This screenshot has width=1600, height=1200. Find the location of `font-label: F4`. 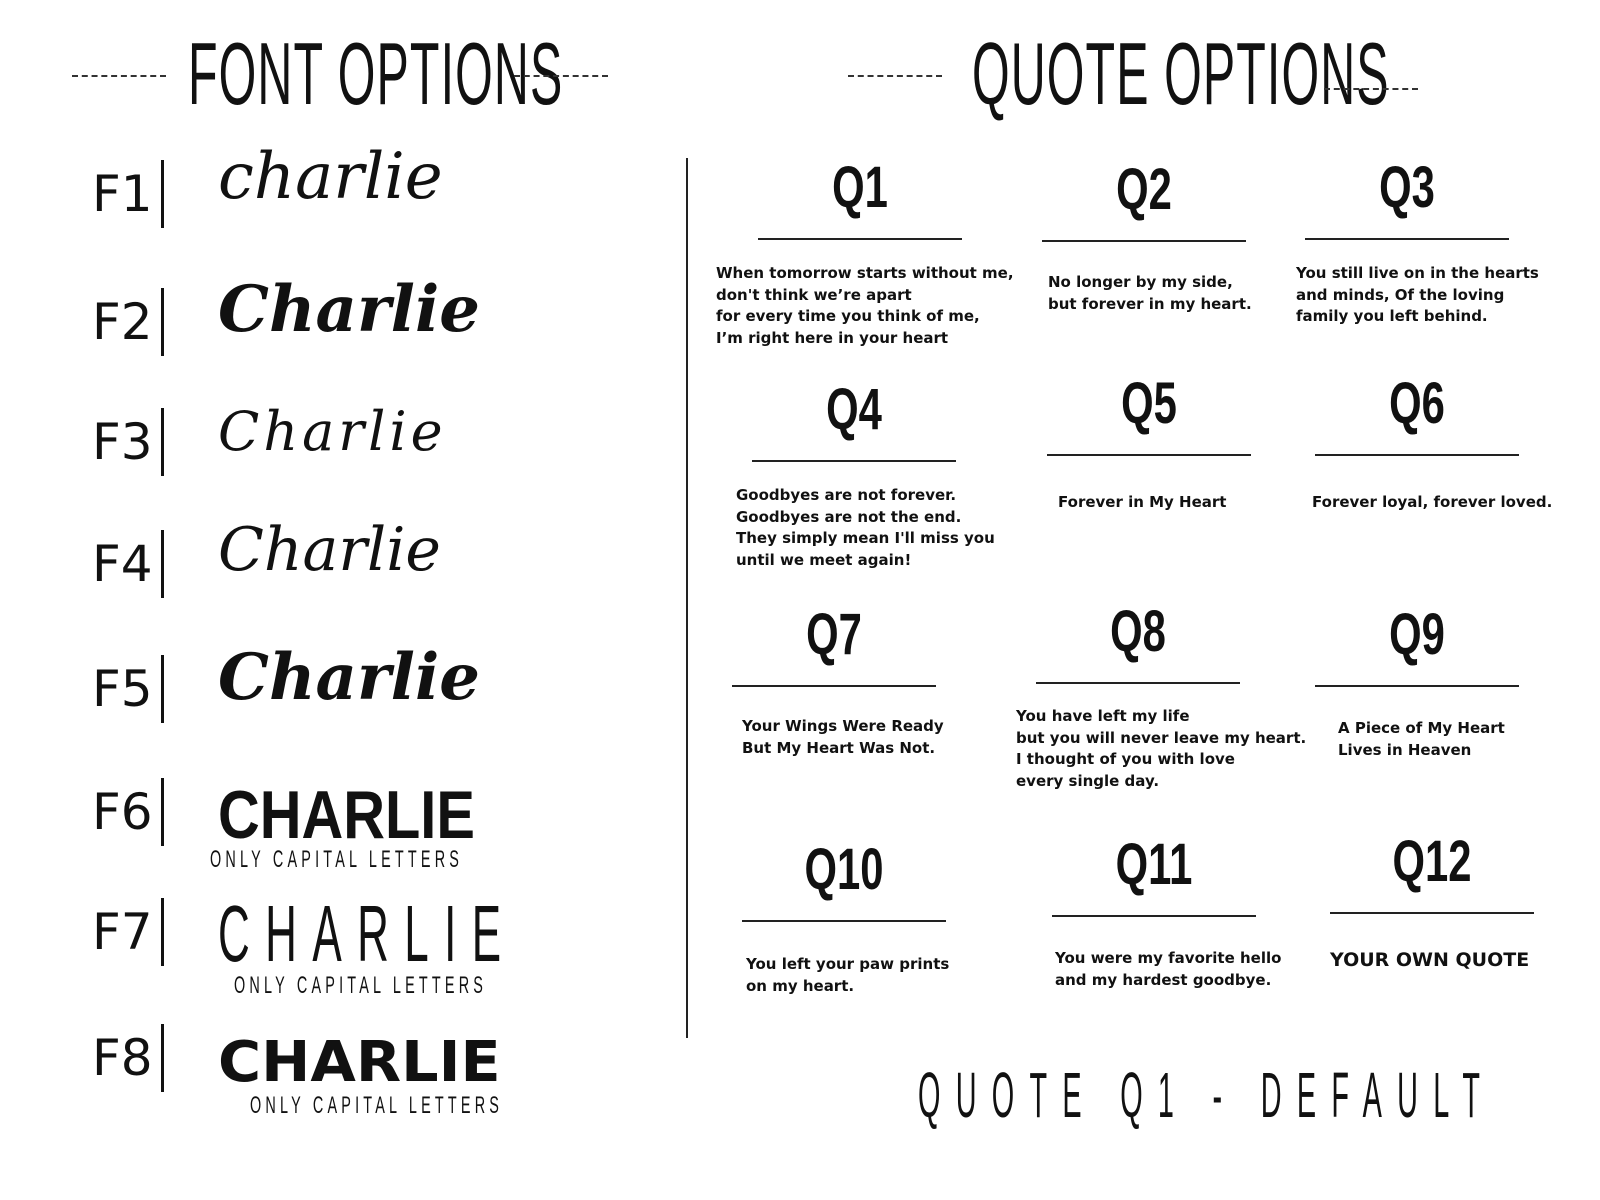

font-label: F4 is located at coordinates (128, 564).